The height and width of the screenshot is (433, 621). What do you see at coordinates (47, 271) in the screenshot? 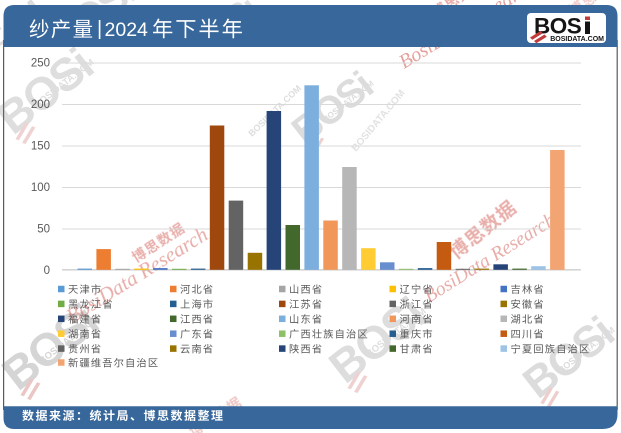
I see `svg-text: 0` at bounding box center [47, 271].